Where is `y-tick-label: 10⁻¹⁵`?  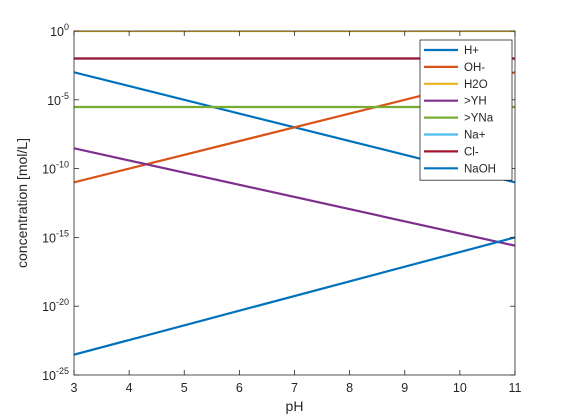 y-tick-label: 10⁻¹⁵ is located at coordinates (55, 236).